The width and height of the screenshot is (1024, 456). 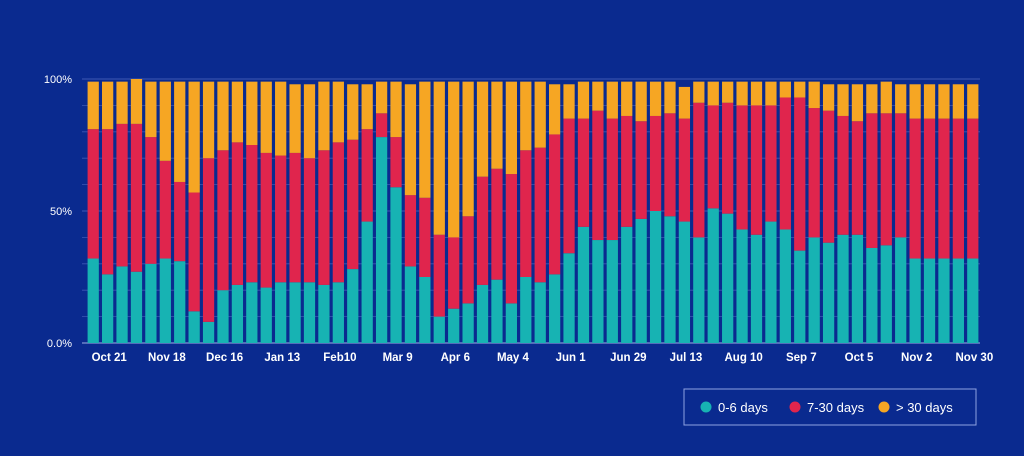 What do you see at coordinates (975, 358) in the screenshot?
I see `x-tick-label: Nov 30` at bounding box center [975, 358].